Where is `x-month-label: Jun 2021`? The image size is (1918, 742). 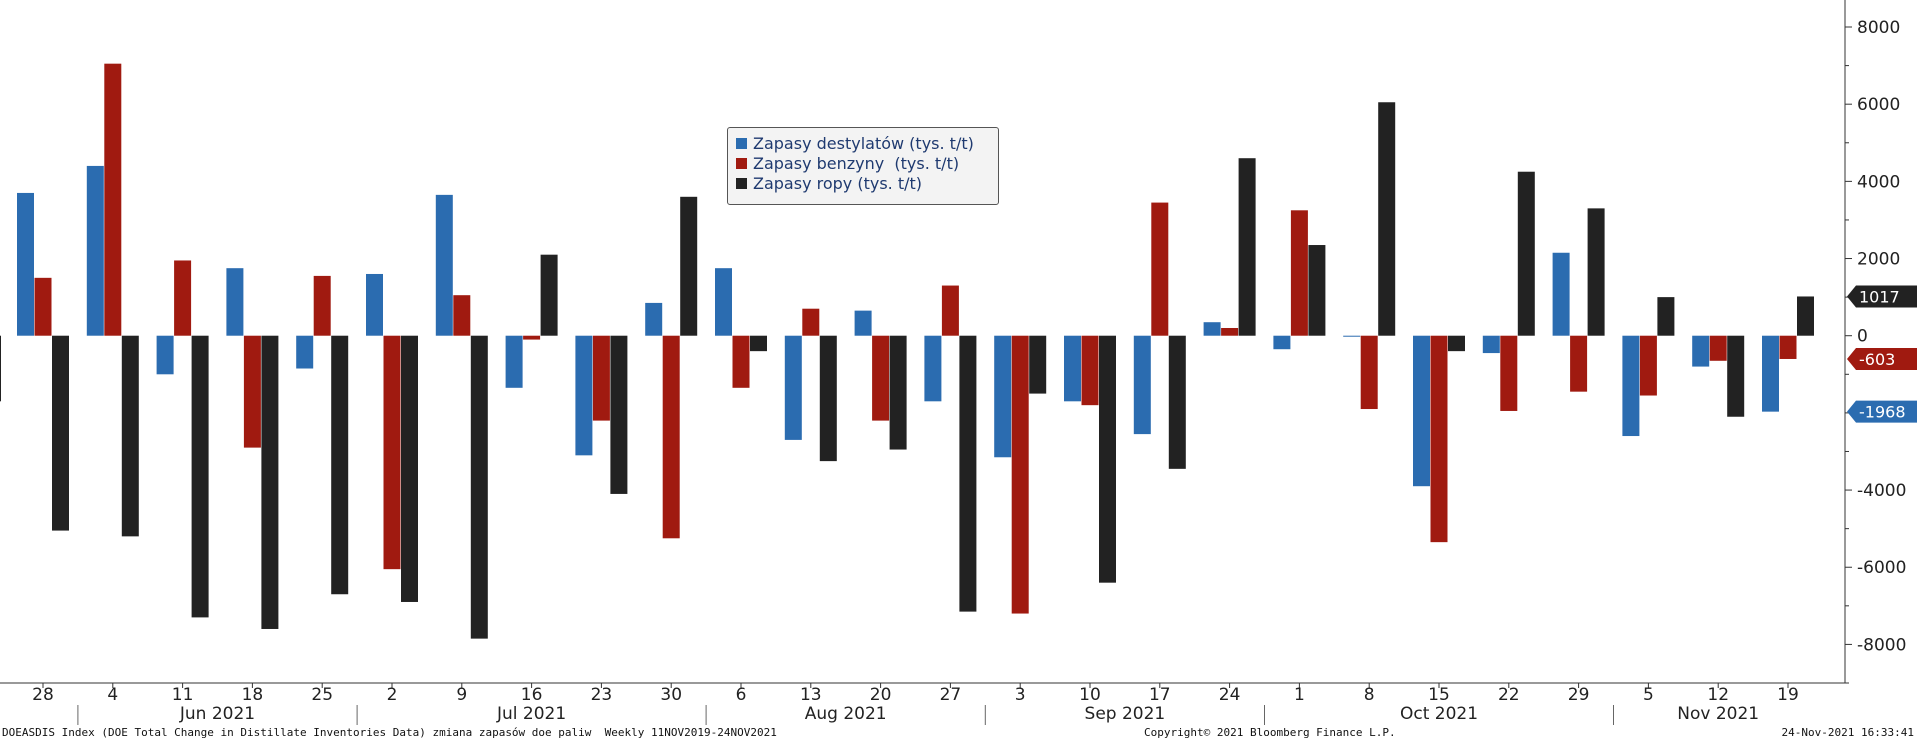
x-month-label: Jun 2021 is located at coordinates (217, 714).